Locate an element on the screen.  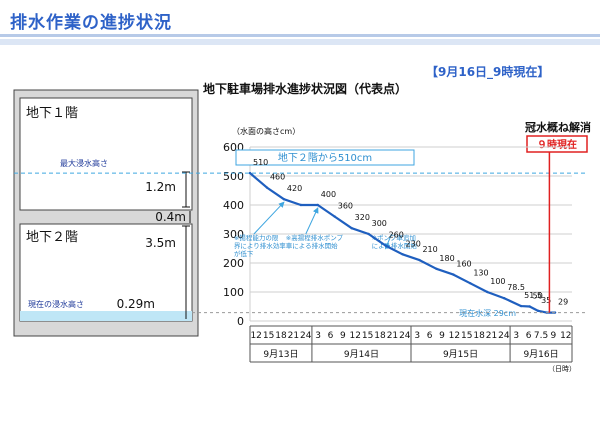
annotation-2-line-0: ※ポンプ車追加 is located at coordinates (394, 237).